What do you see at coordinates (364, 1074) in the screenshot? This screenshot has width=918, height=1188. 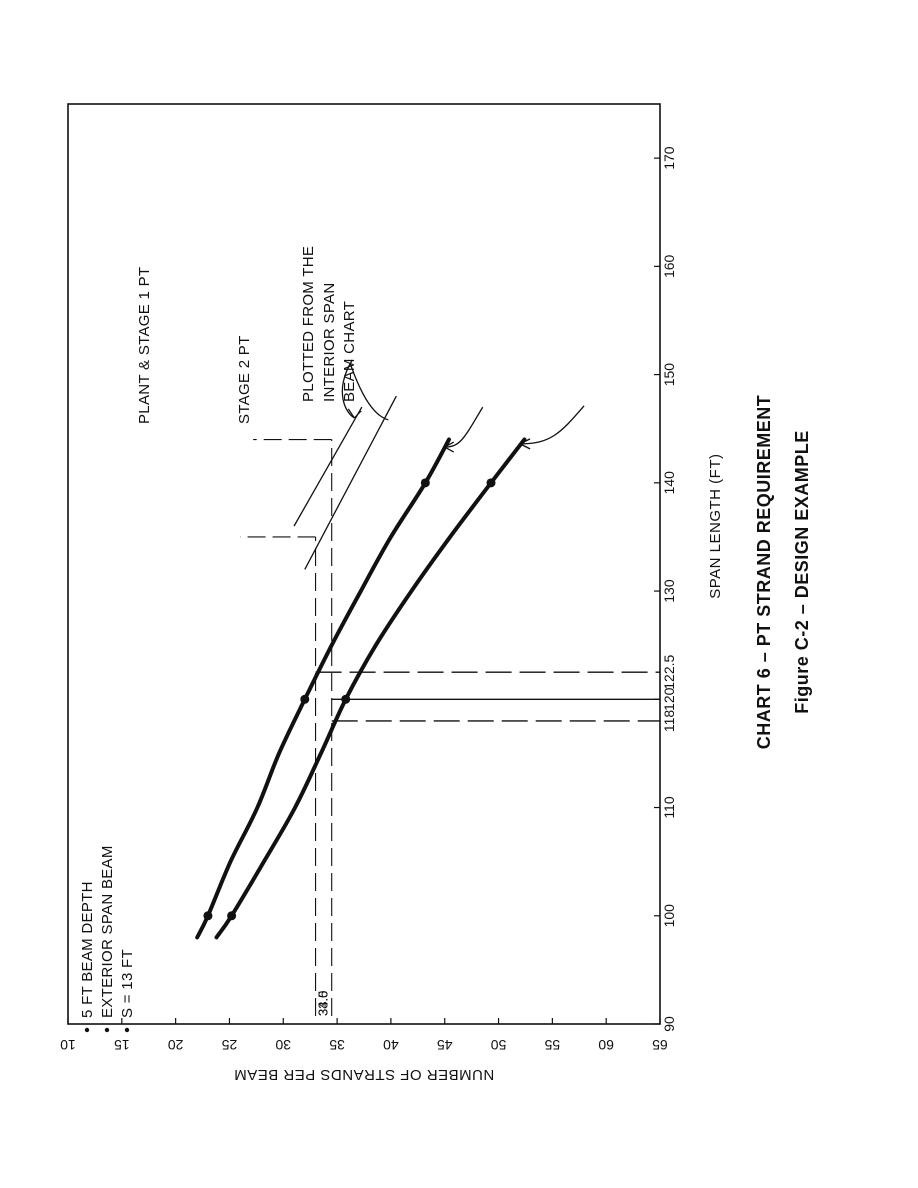 I see `y-axis-label: NUMBER OF STRANDS PER BEAM` at bounding box center [364, 1074].